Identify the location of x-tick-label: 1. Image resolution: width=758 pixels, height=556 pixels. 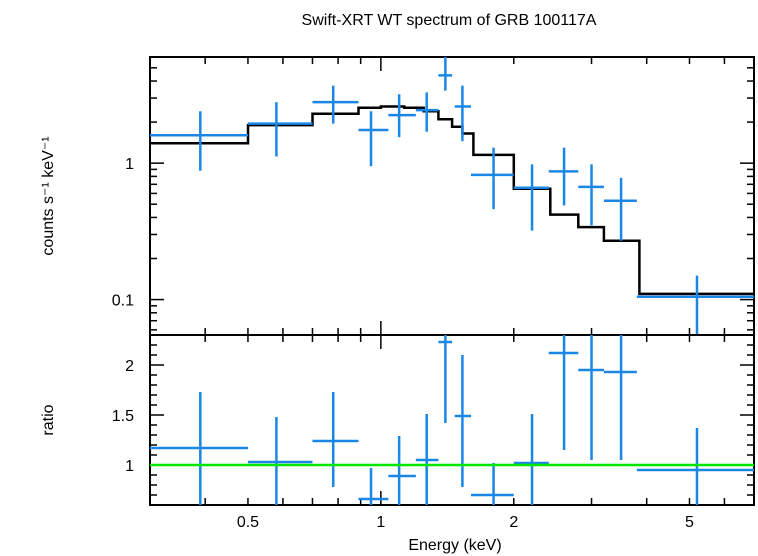
(380, 522).